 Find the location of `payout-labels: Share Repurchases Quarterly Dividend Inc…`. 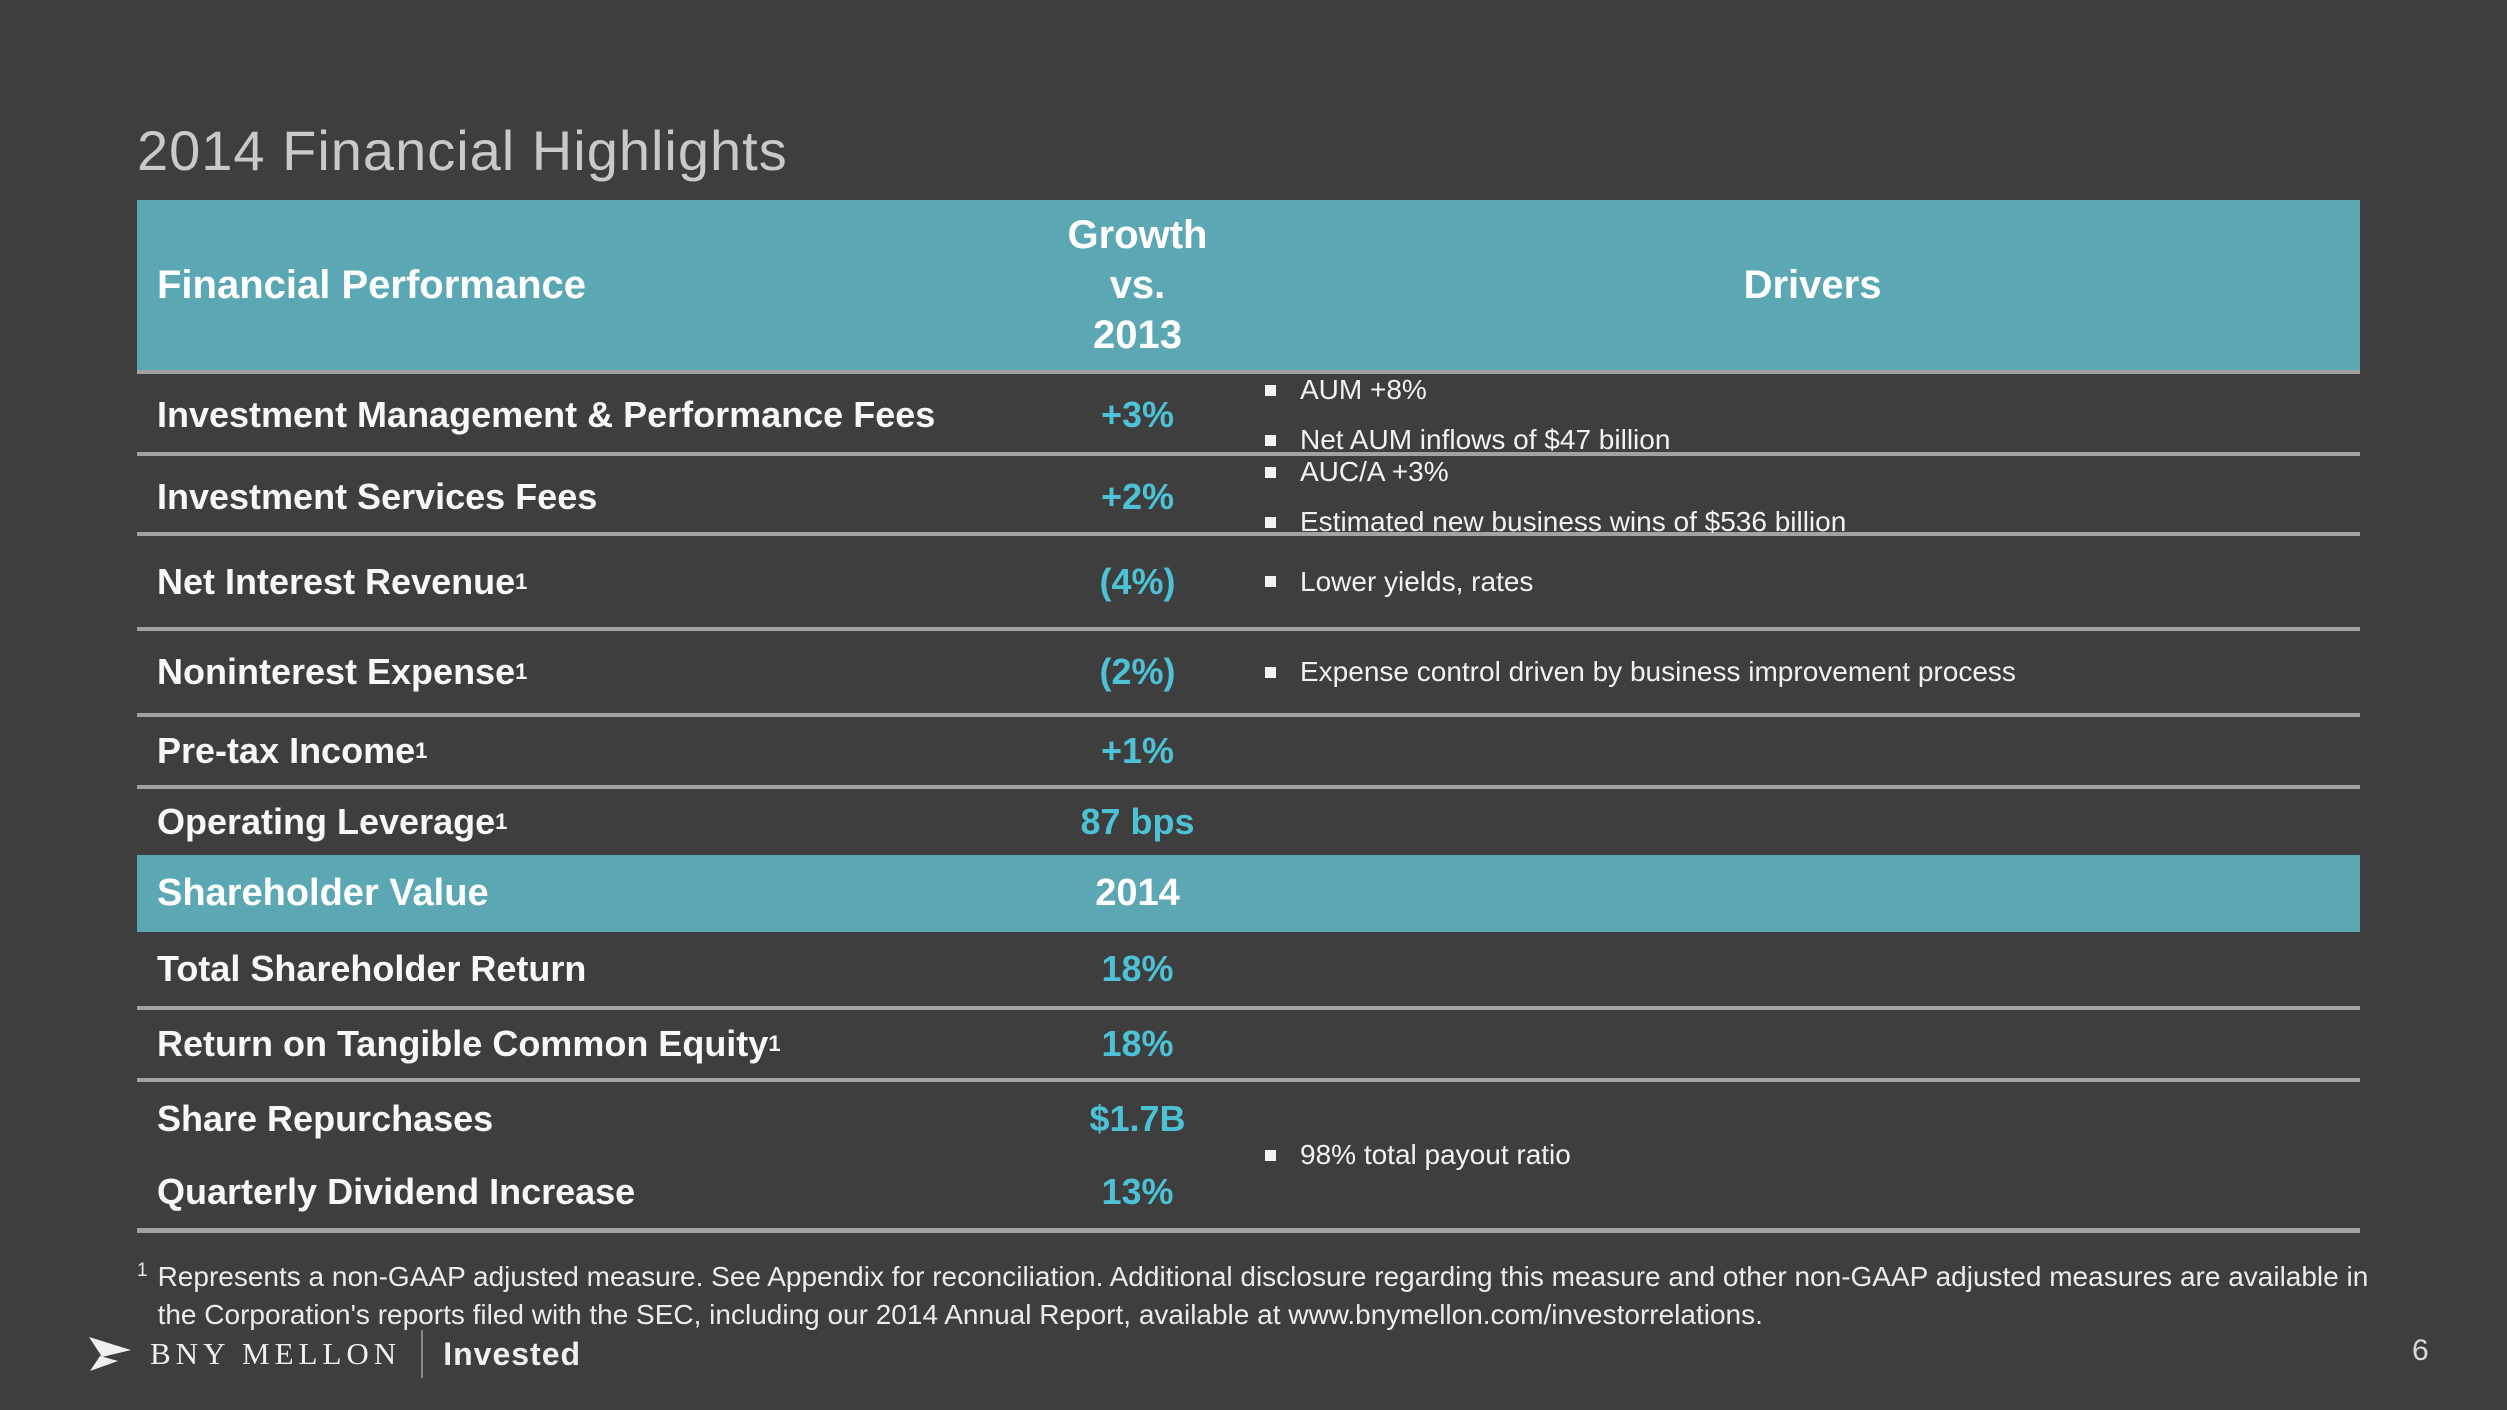

payout-labels: Share Repurchases Quarterly Dividend Inc… is located at coordinates (573, 1155).